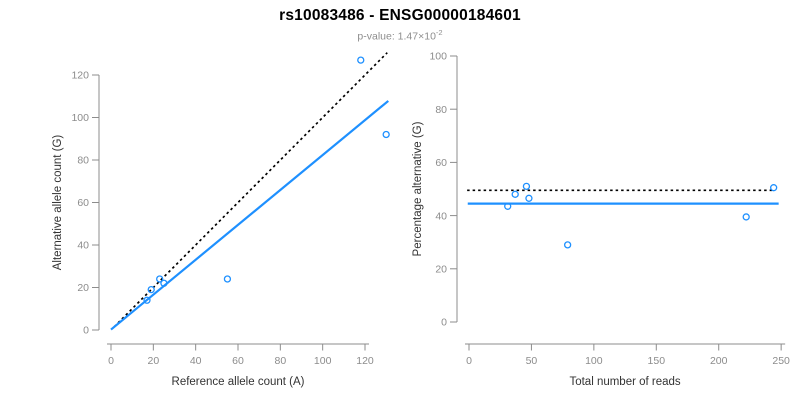 The height and width of the screenshot is (400, 800). I want to click on x-tick-label: 200, so click(719, 361).